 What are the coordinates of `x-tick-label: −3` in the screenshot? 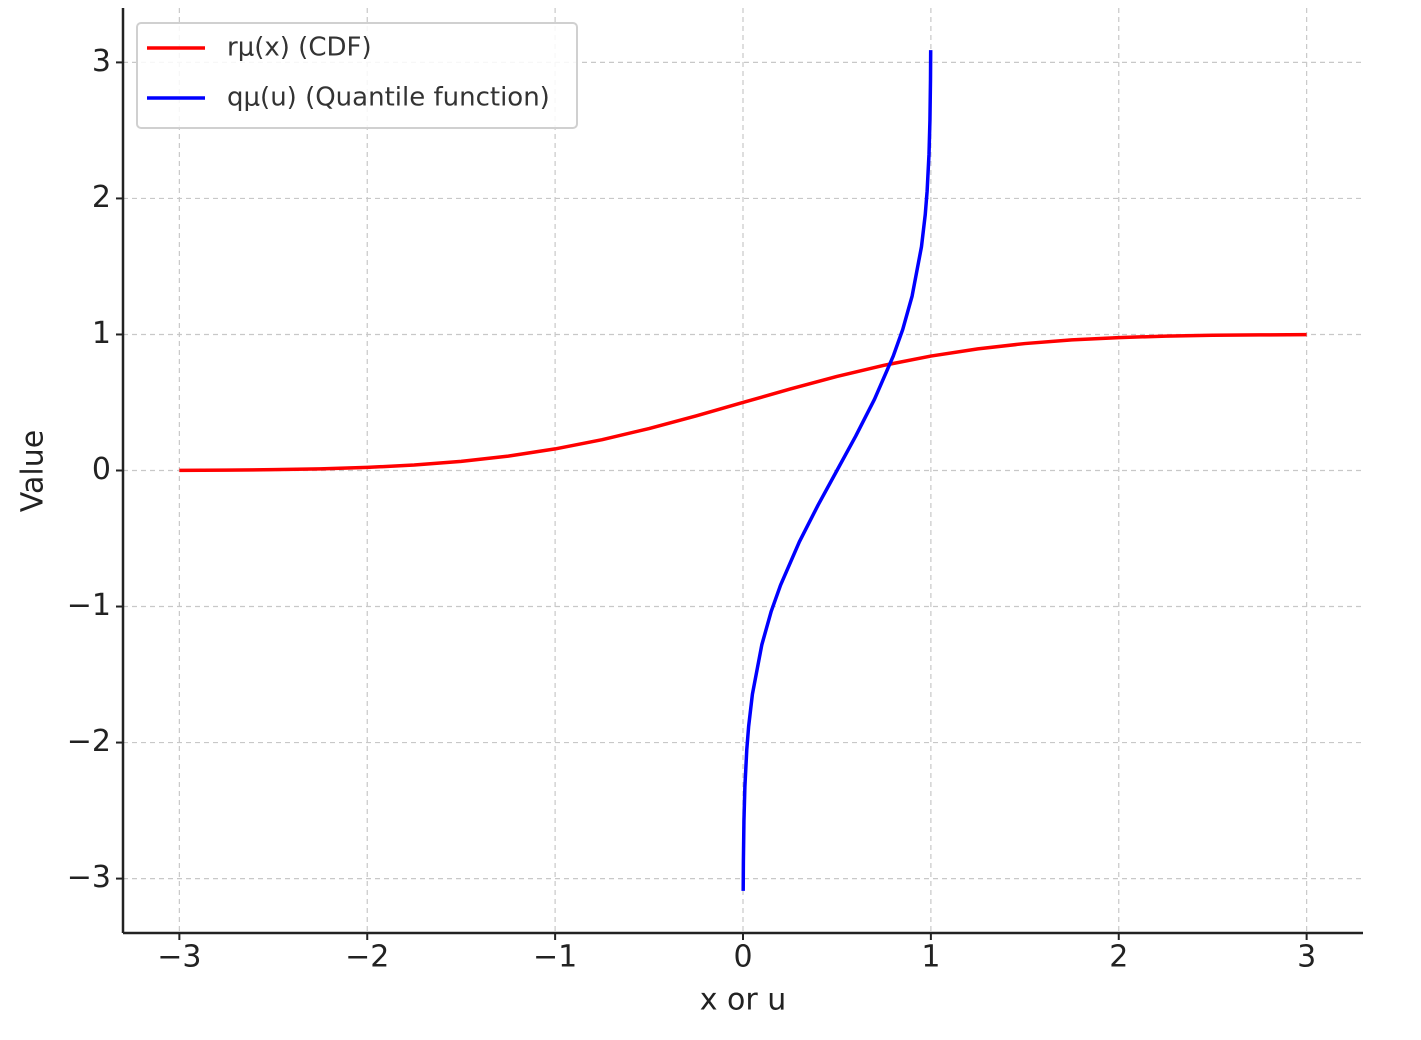 It's located at (179, 957).